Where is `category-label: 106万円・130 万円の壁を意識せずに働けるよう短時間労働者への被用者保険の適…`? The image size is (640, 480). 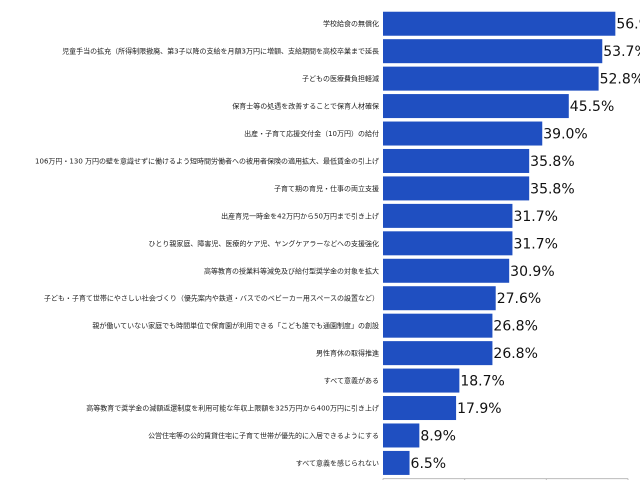 category-label: 106万円・130 万円の壁を意識せずに働けるよう短時間労働者への被用者保険の適… is located at coordinates (207, 160).